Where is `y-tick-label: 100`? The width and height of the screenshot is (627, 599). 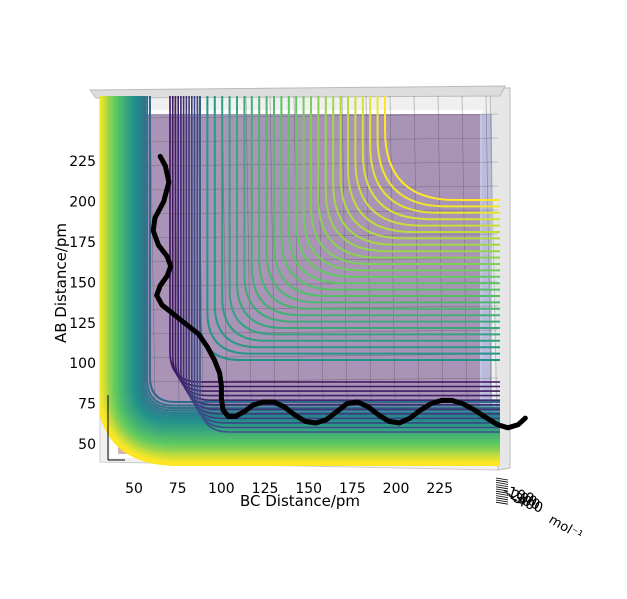 y-tick-label: 100 is located at coordinates (82, 364).